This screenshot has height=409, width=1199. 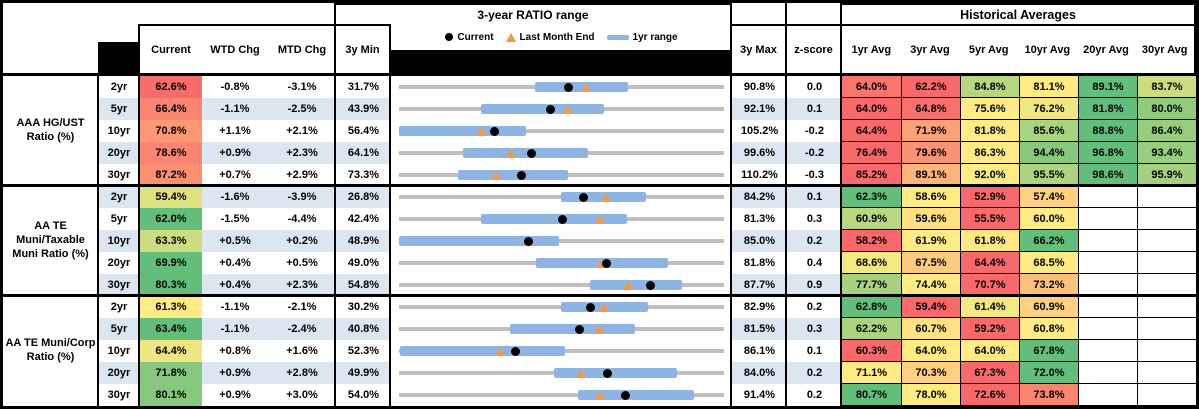 I want to click on avg-cell: 60.0%, so click(x=1048, y=219).